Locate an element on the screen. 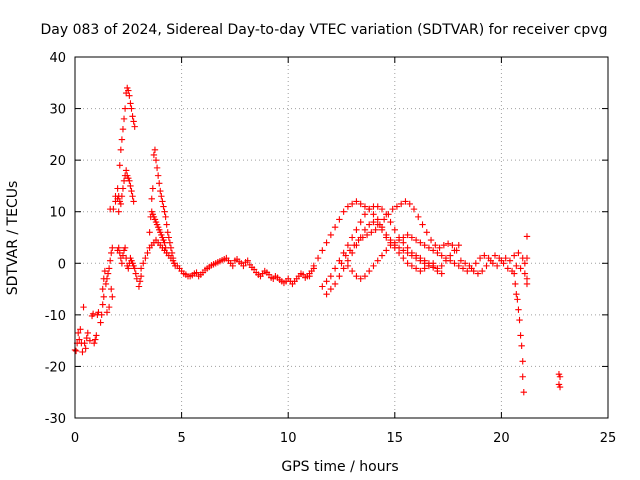 This screenshot has height=480, width=640. y-tick-label: 20 is located at coordinates (57, 161).